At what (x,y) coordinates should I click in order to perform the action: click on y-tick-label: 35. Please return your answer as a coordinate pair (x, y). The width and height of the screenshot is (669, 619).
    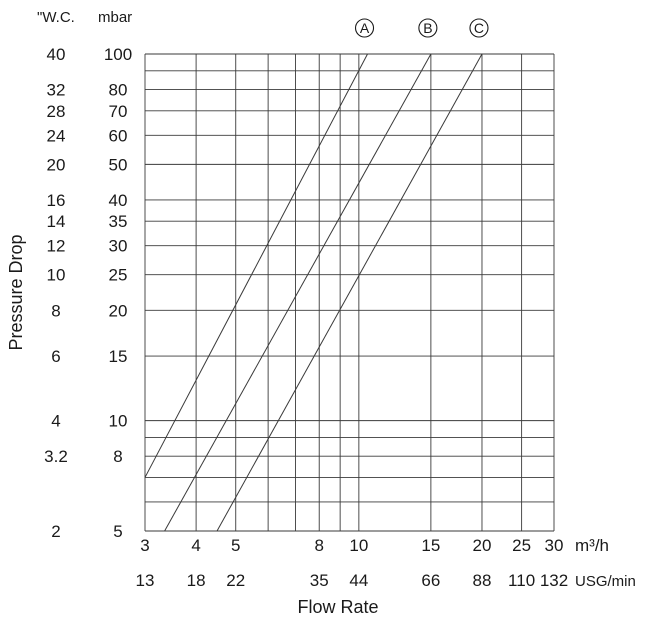
    Looking at the image, I should click on (118, 221).